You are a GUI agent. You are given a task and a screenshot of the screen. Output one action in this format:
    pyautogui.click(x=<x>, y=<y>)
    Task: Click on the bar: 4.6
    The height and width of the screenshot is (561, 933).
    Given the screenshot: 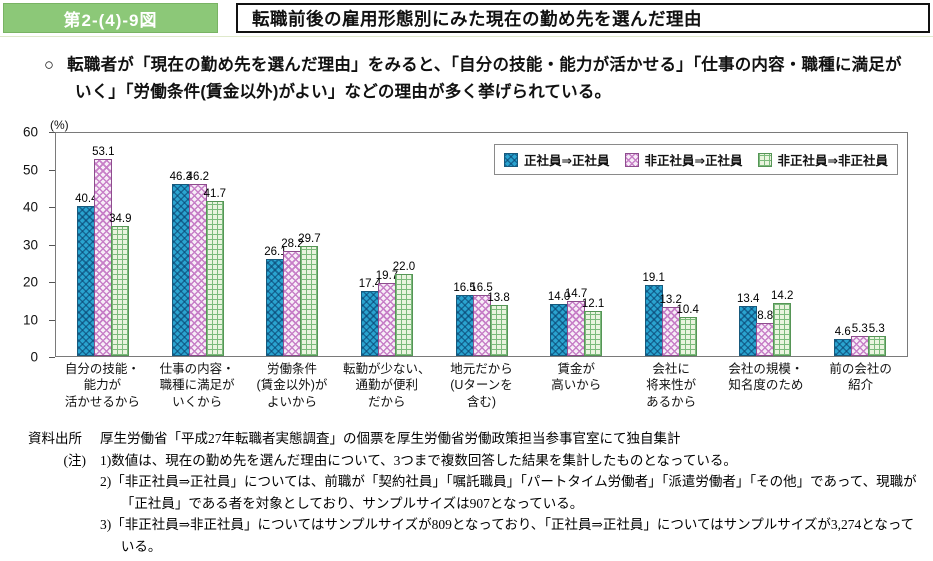 What is the action you would take?
    pyautogui.click(x=842, y=341)
    